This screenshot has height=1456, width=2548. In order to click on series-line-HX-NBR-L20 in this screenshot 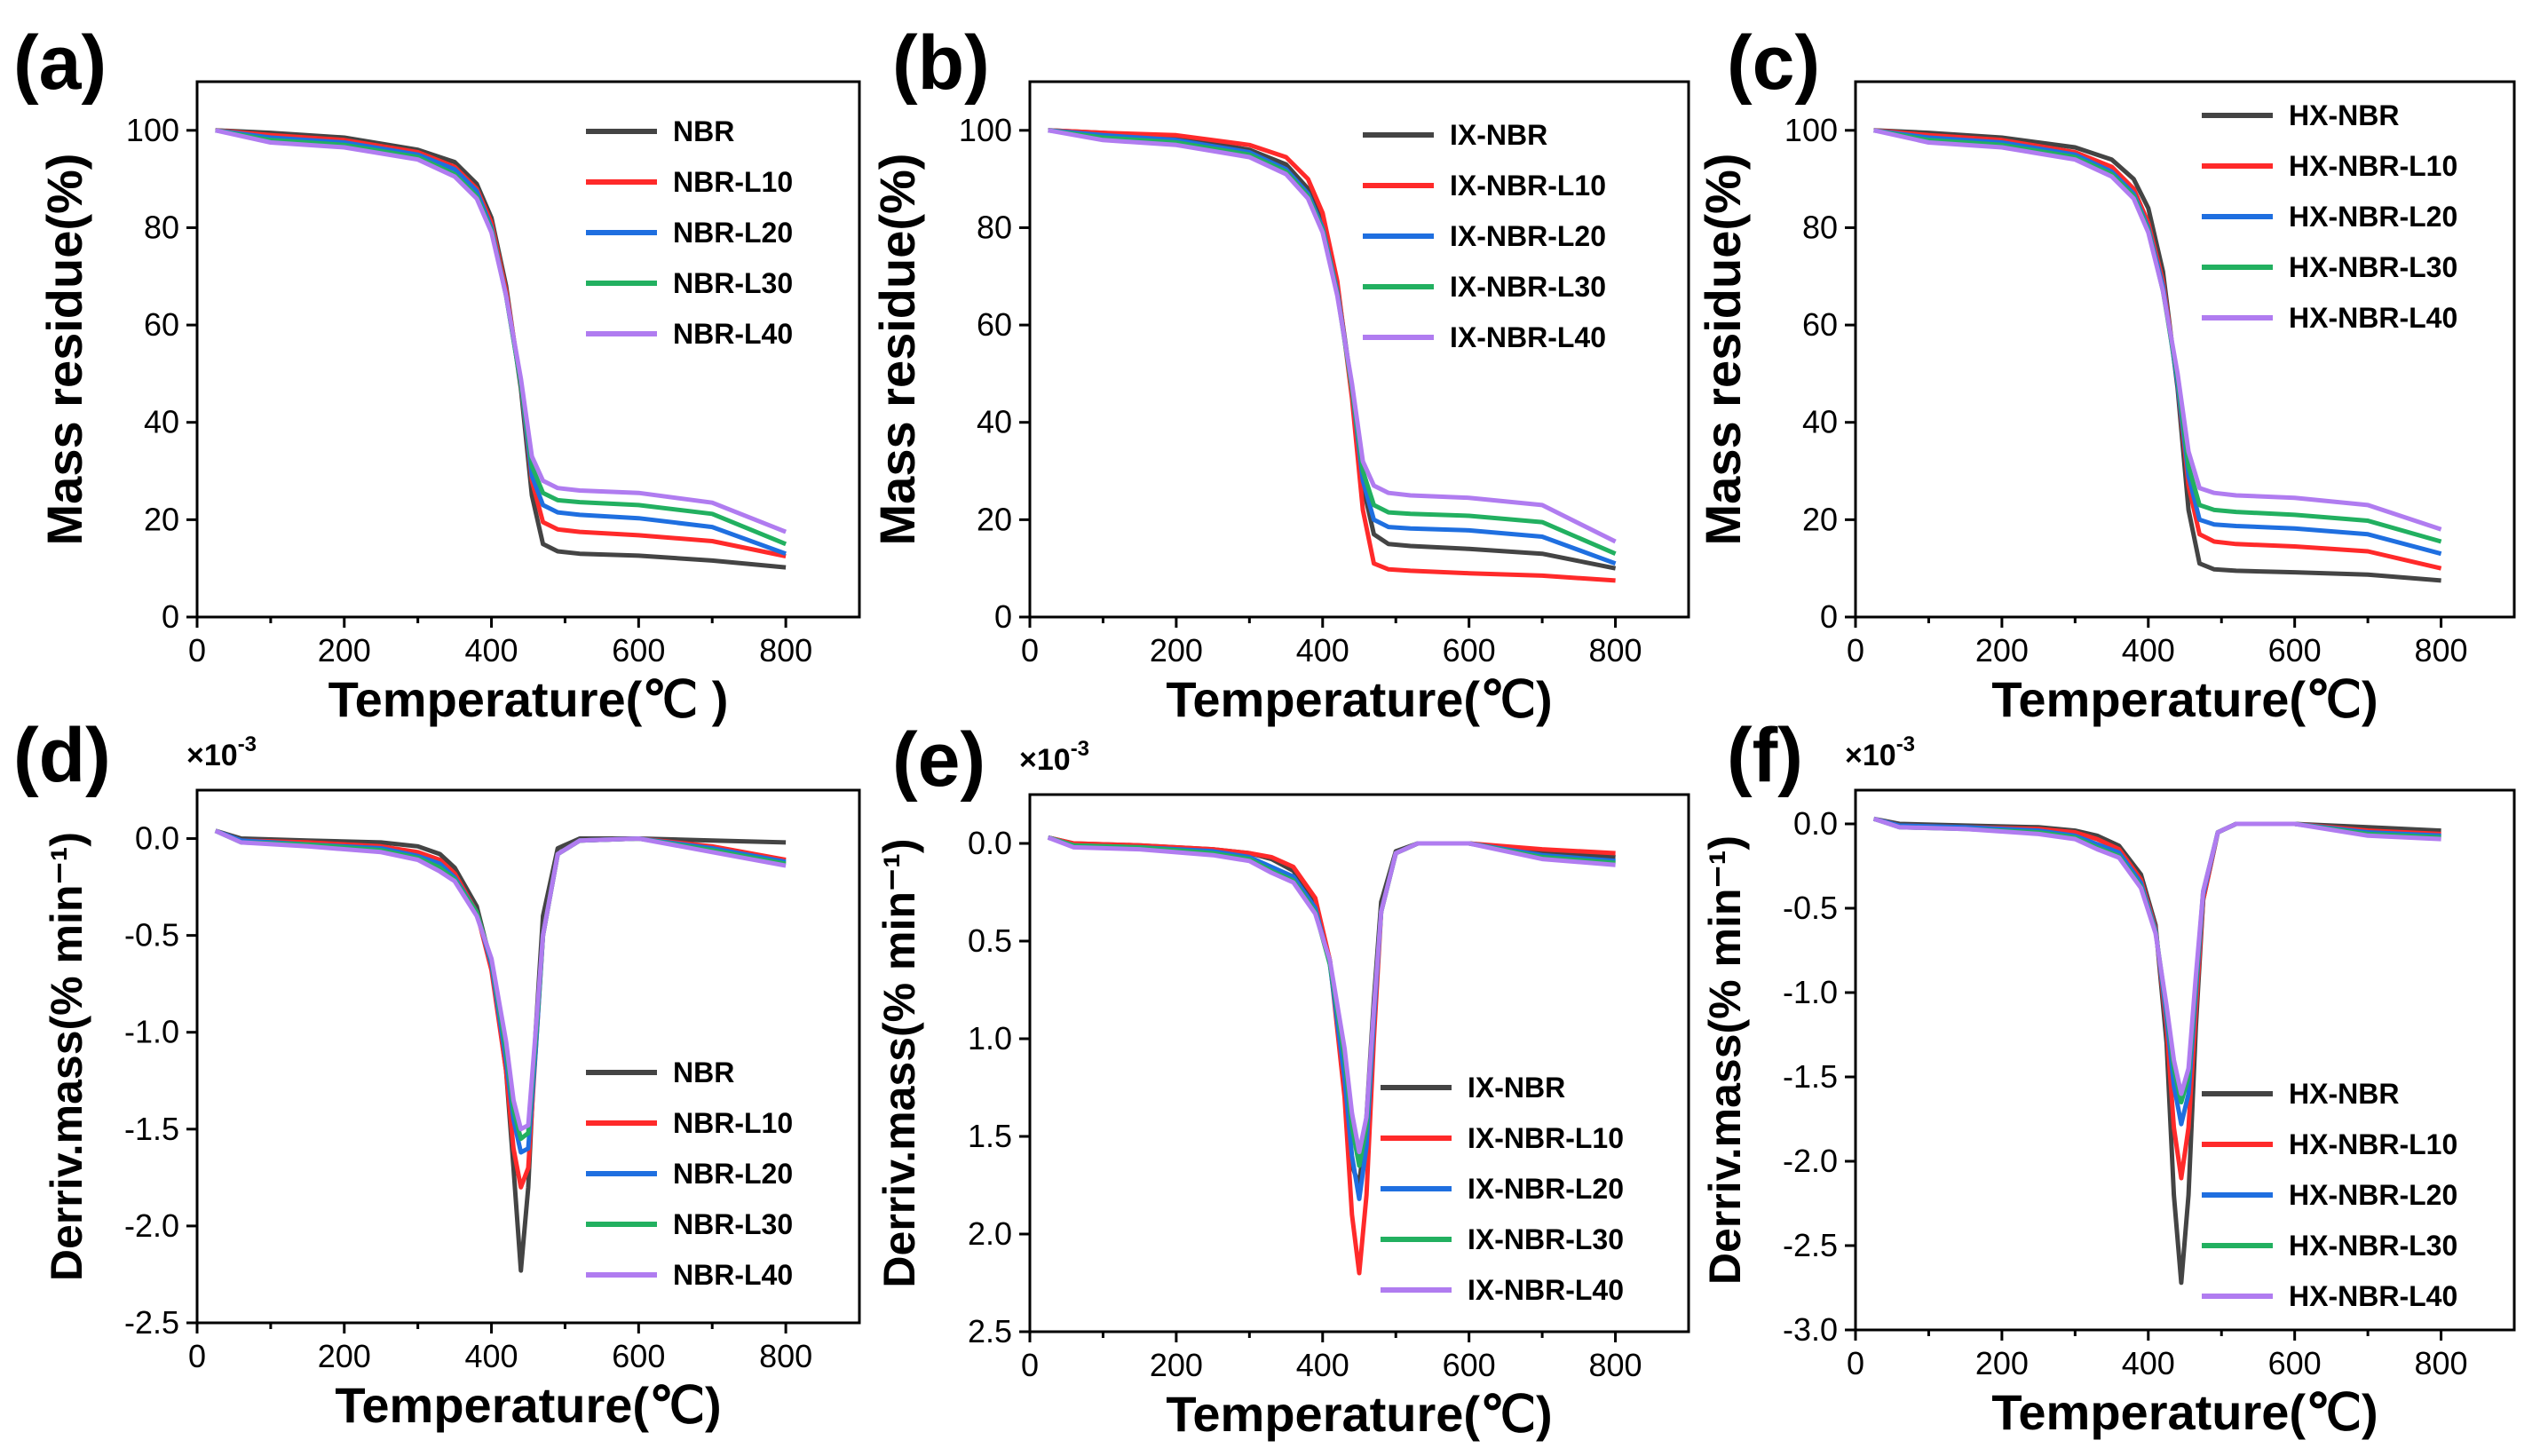, I will do `click(2157, 342)`.